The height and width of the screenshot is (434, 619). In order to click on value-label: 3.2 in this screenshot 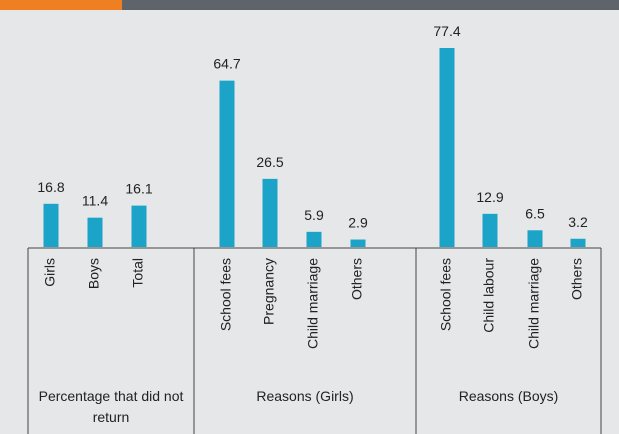, I will do `click(578, 222)`.